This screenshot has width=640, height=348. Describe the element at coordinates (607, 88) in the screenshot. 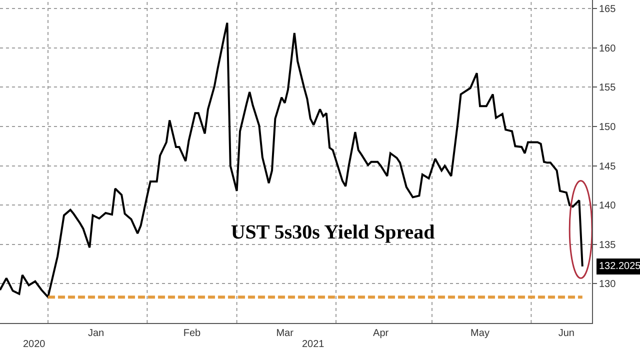

I see `y-tick-label: 155` at that location.